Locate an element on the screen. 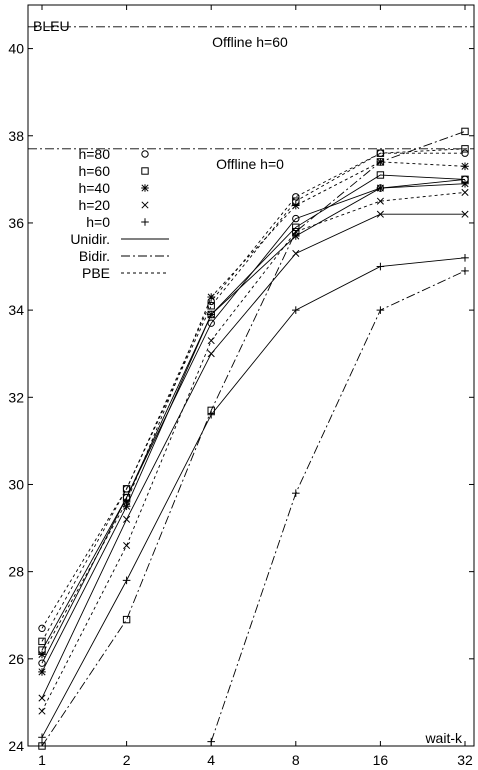 This screenshot has height=770, width=478. x-tick-label: 16 is located at coordinates (381, 760).